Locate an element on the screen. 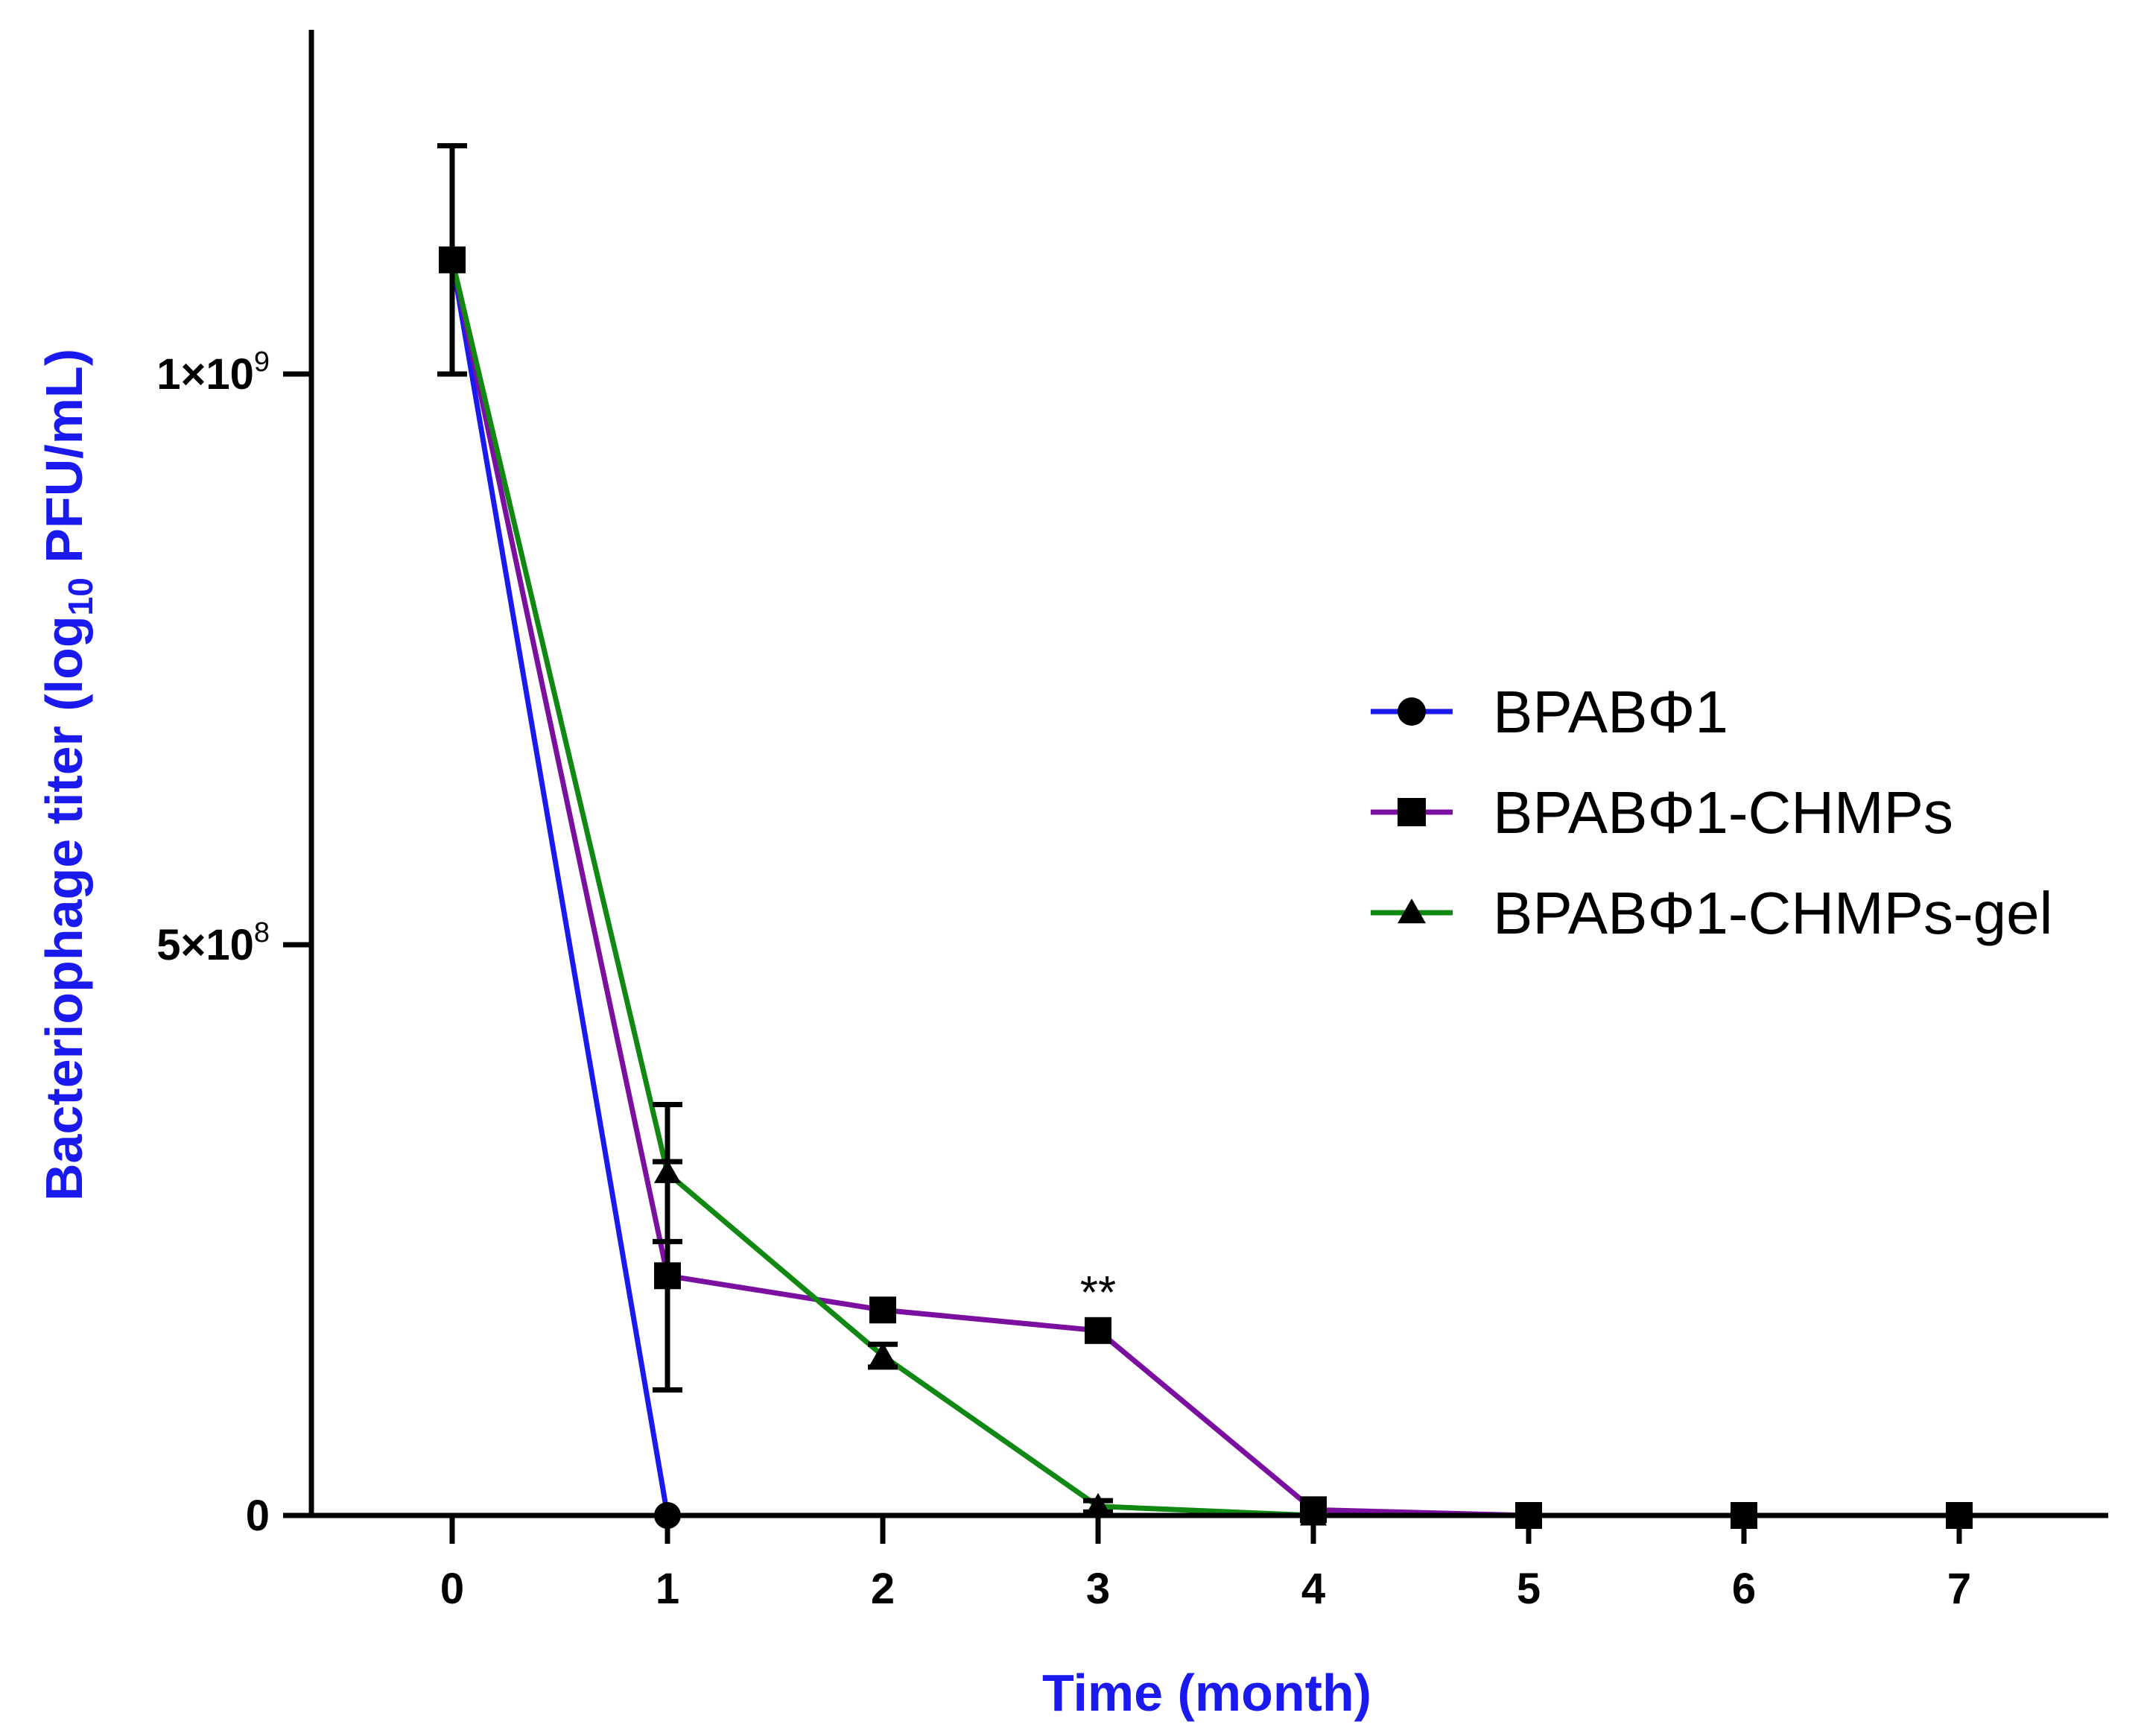  y-tick-exponent: 8 is located at coordinates (262, 933).